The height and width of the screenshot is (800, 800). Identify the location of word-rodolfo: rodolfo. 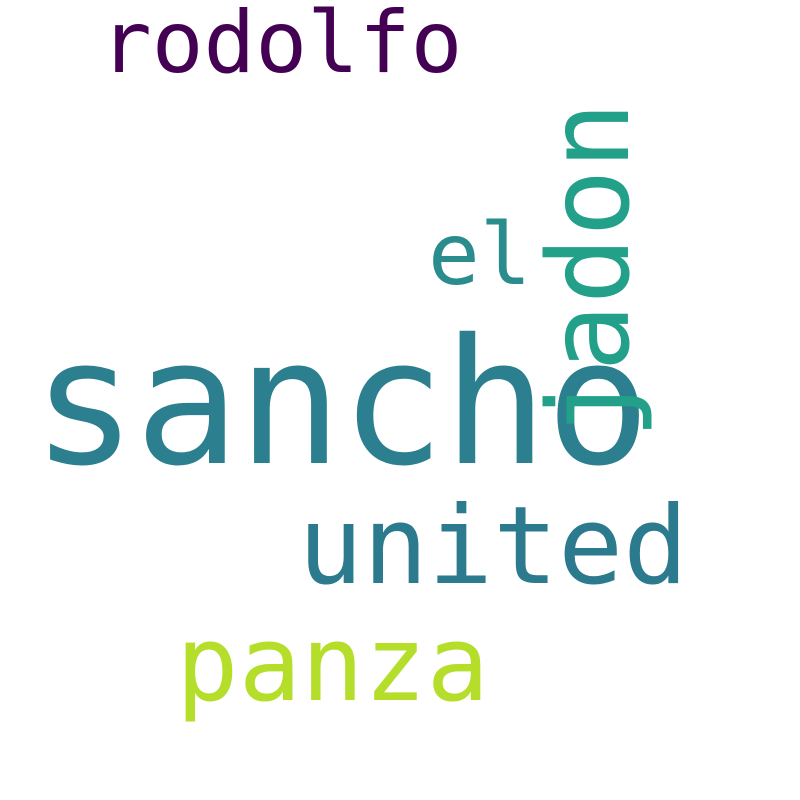
(281, 46).